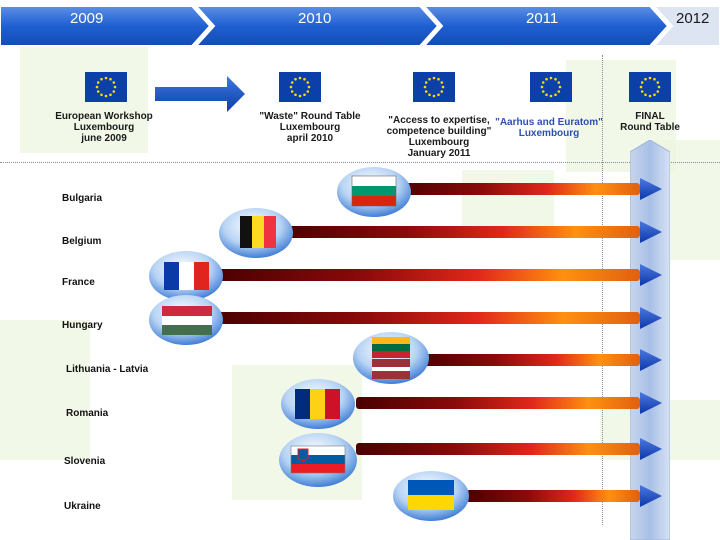 The image size is (720, 540). I want to click on lithuania-flag-icon, so click(391, 347).